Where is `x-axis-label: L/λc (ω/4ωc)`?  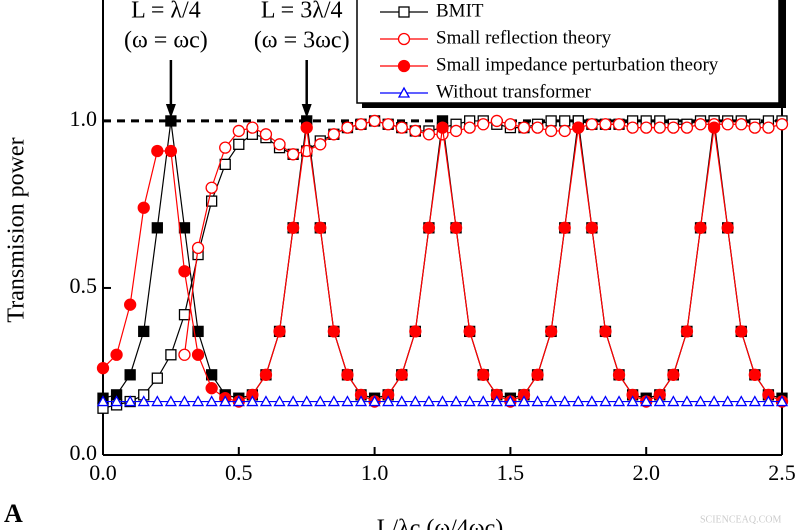
x-axis-label: L/λc (ω/4ωc) is located at coordinates (440, 523).